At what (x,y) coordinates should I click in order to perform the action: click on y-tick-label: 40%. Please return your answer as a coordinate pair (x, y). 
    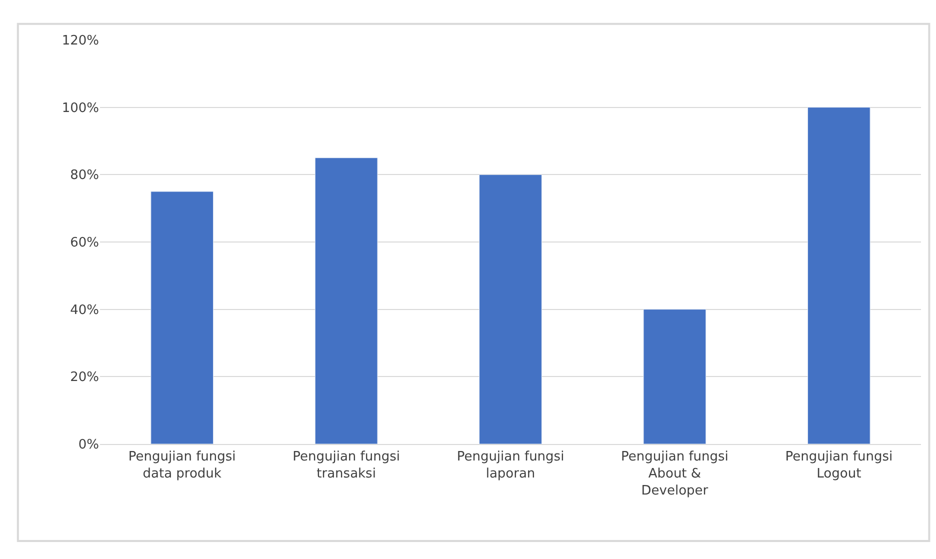
    Looking at the image, I should click on (84, 310).